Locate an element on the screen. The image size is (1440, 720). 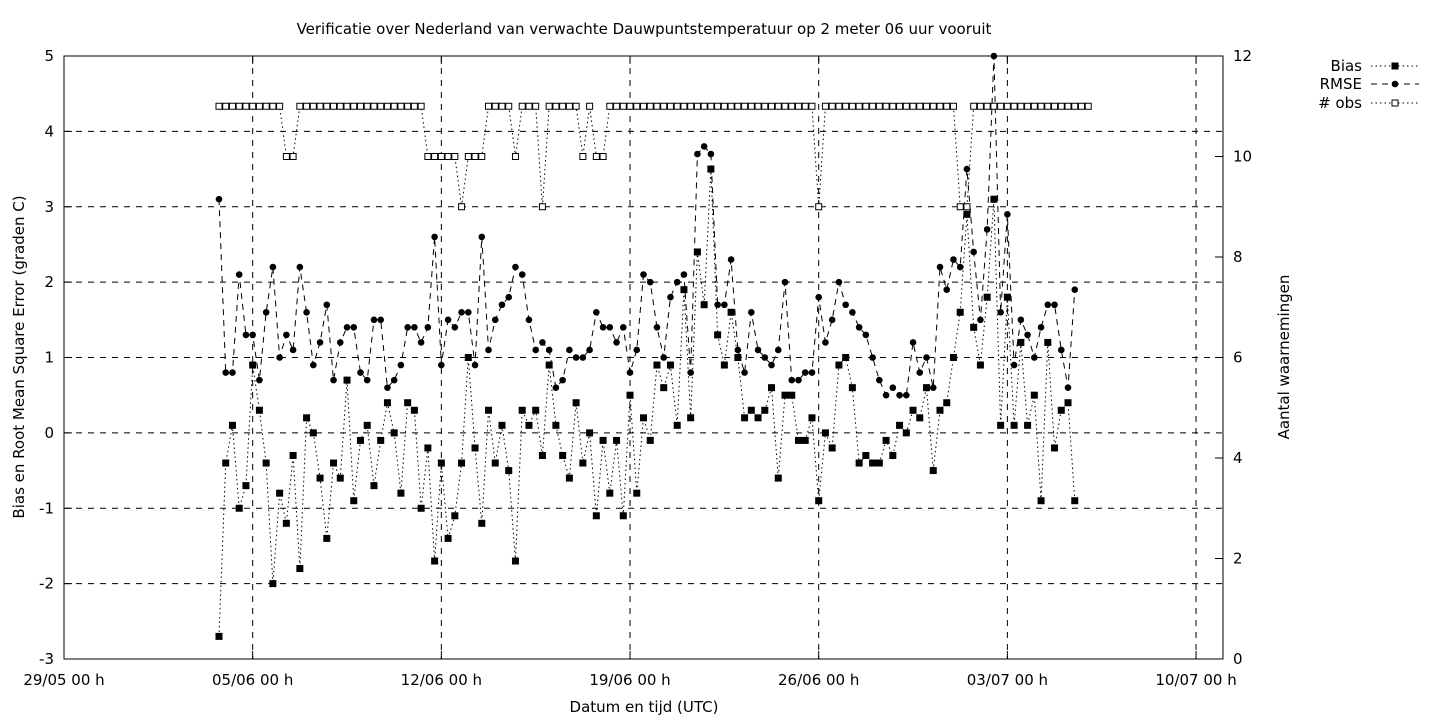
y-tick-label: 0 is located at coordinates (49, 433).